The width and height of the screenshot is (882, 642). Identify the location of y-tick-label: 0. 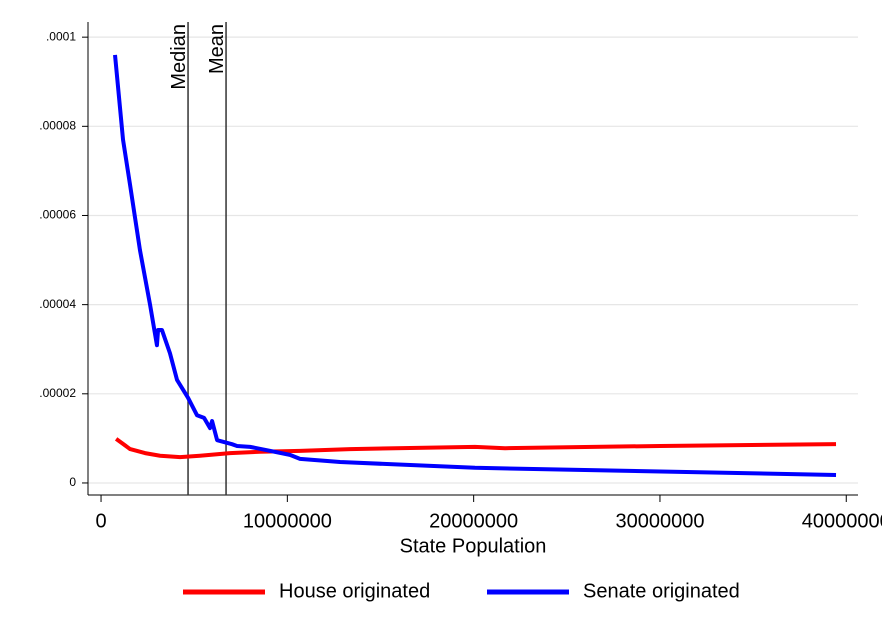
(72, 482).